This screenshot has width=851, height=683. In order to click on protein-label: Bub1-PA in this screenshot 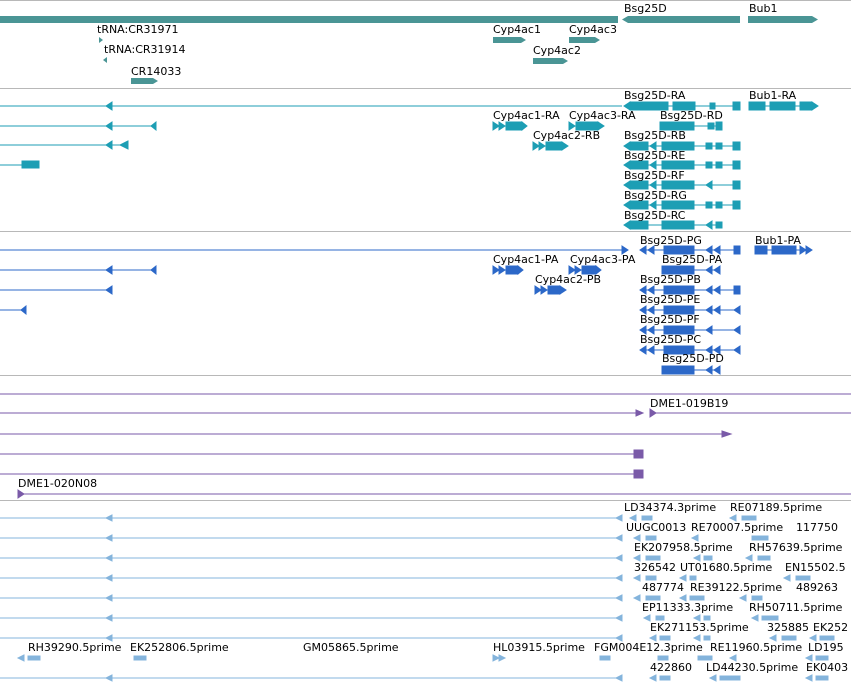, I will do `click(778, 240)`.